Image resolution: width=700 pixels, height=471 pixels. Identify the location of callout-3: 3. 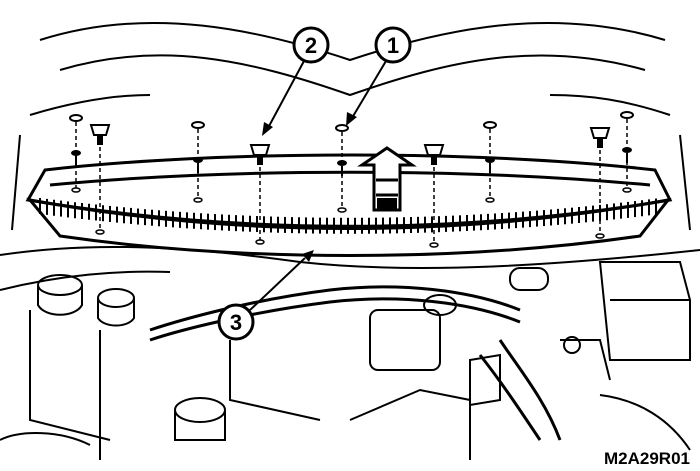
(265, 295).